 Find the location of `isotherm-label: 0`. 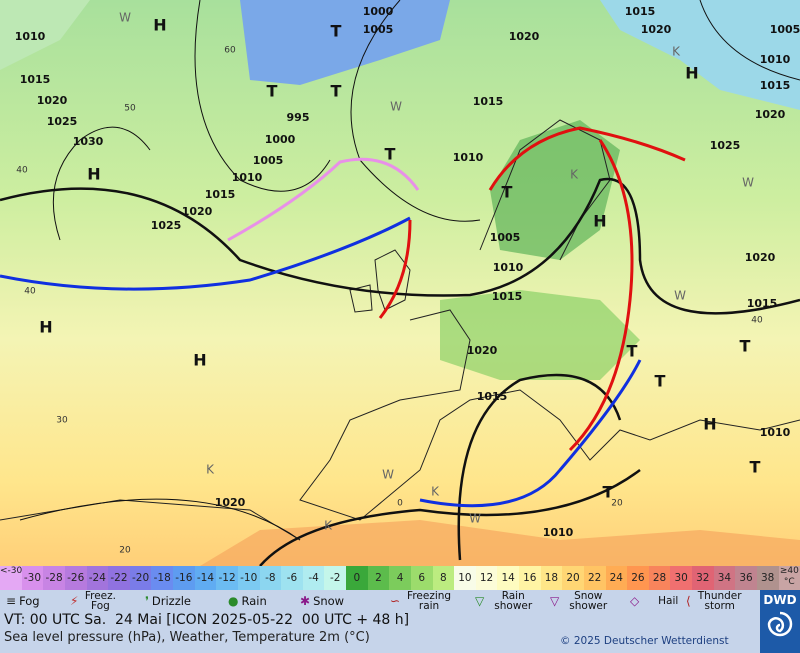

isotherm-label: 0 is located at coordinates (400, 504).